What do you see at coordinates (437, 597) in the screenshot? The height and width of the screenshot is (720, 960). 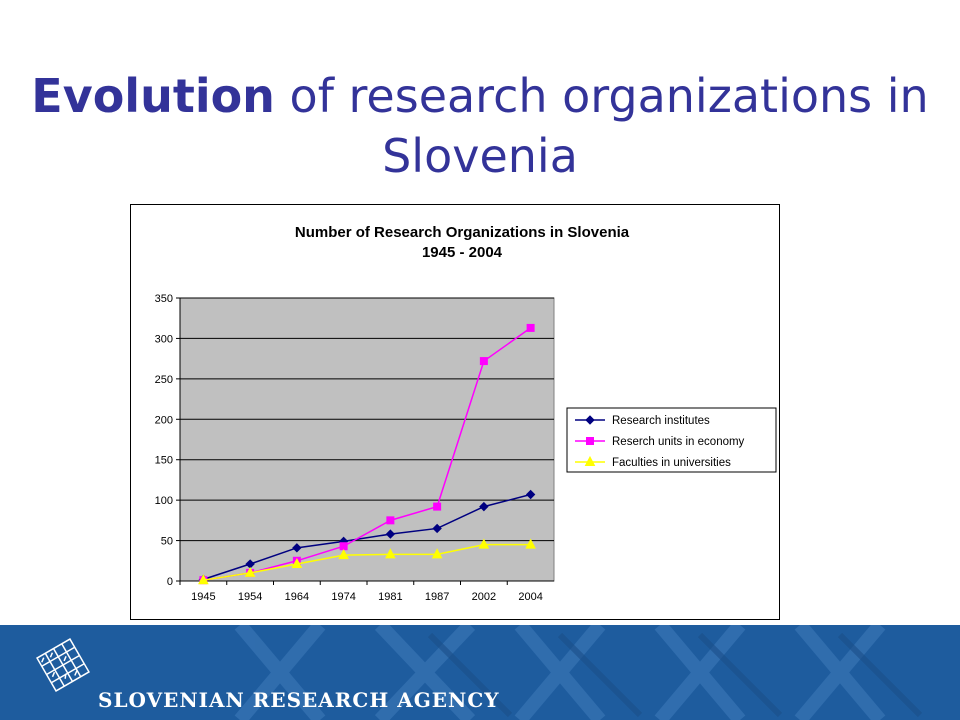 I see `x-tick-label: 1987` at bounding box center [437, 597].